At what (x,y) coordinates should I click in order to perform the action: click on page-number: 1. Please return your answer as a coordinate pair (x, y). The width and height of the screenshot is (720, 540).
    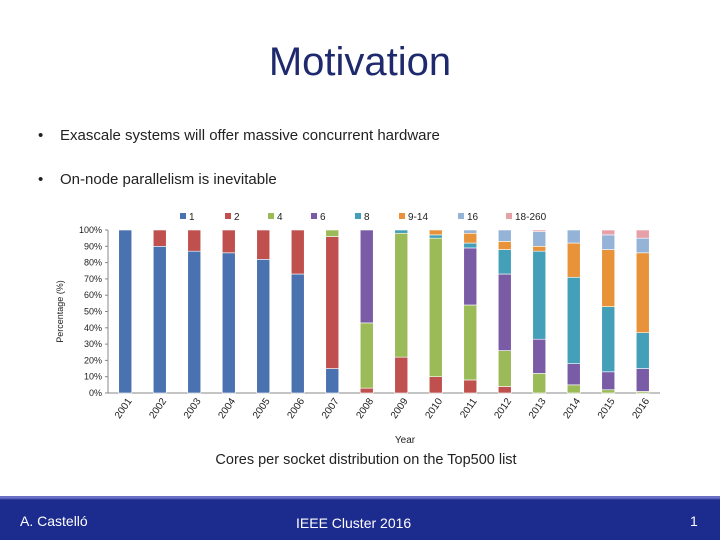
    Looking at the image, I should click on (694, 521).